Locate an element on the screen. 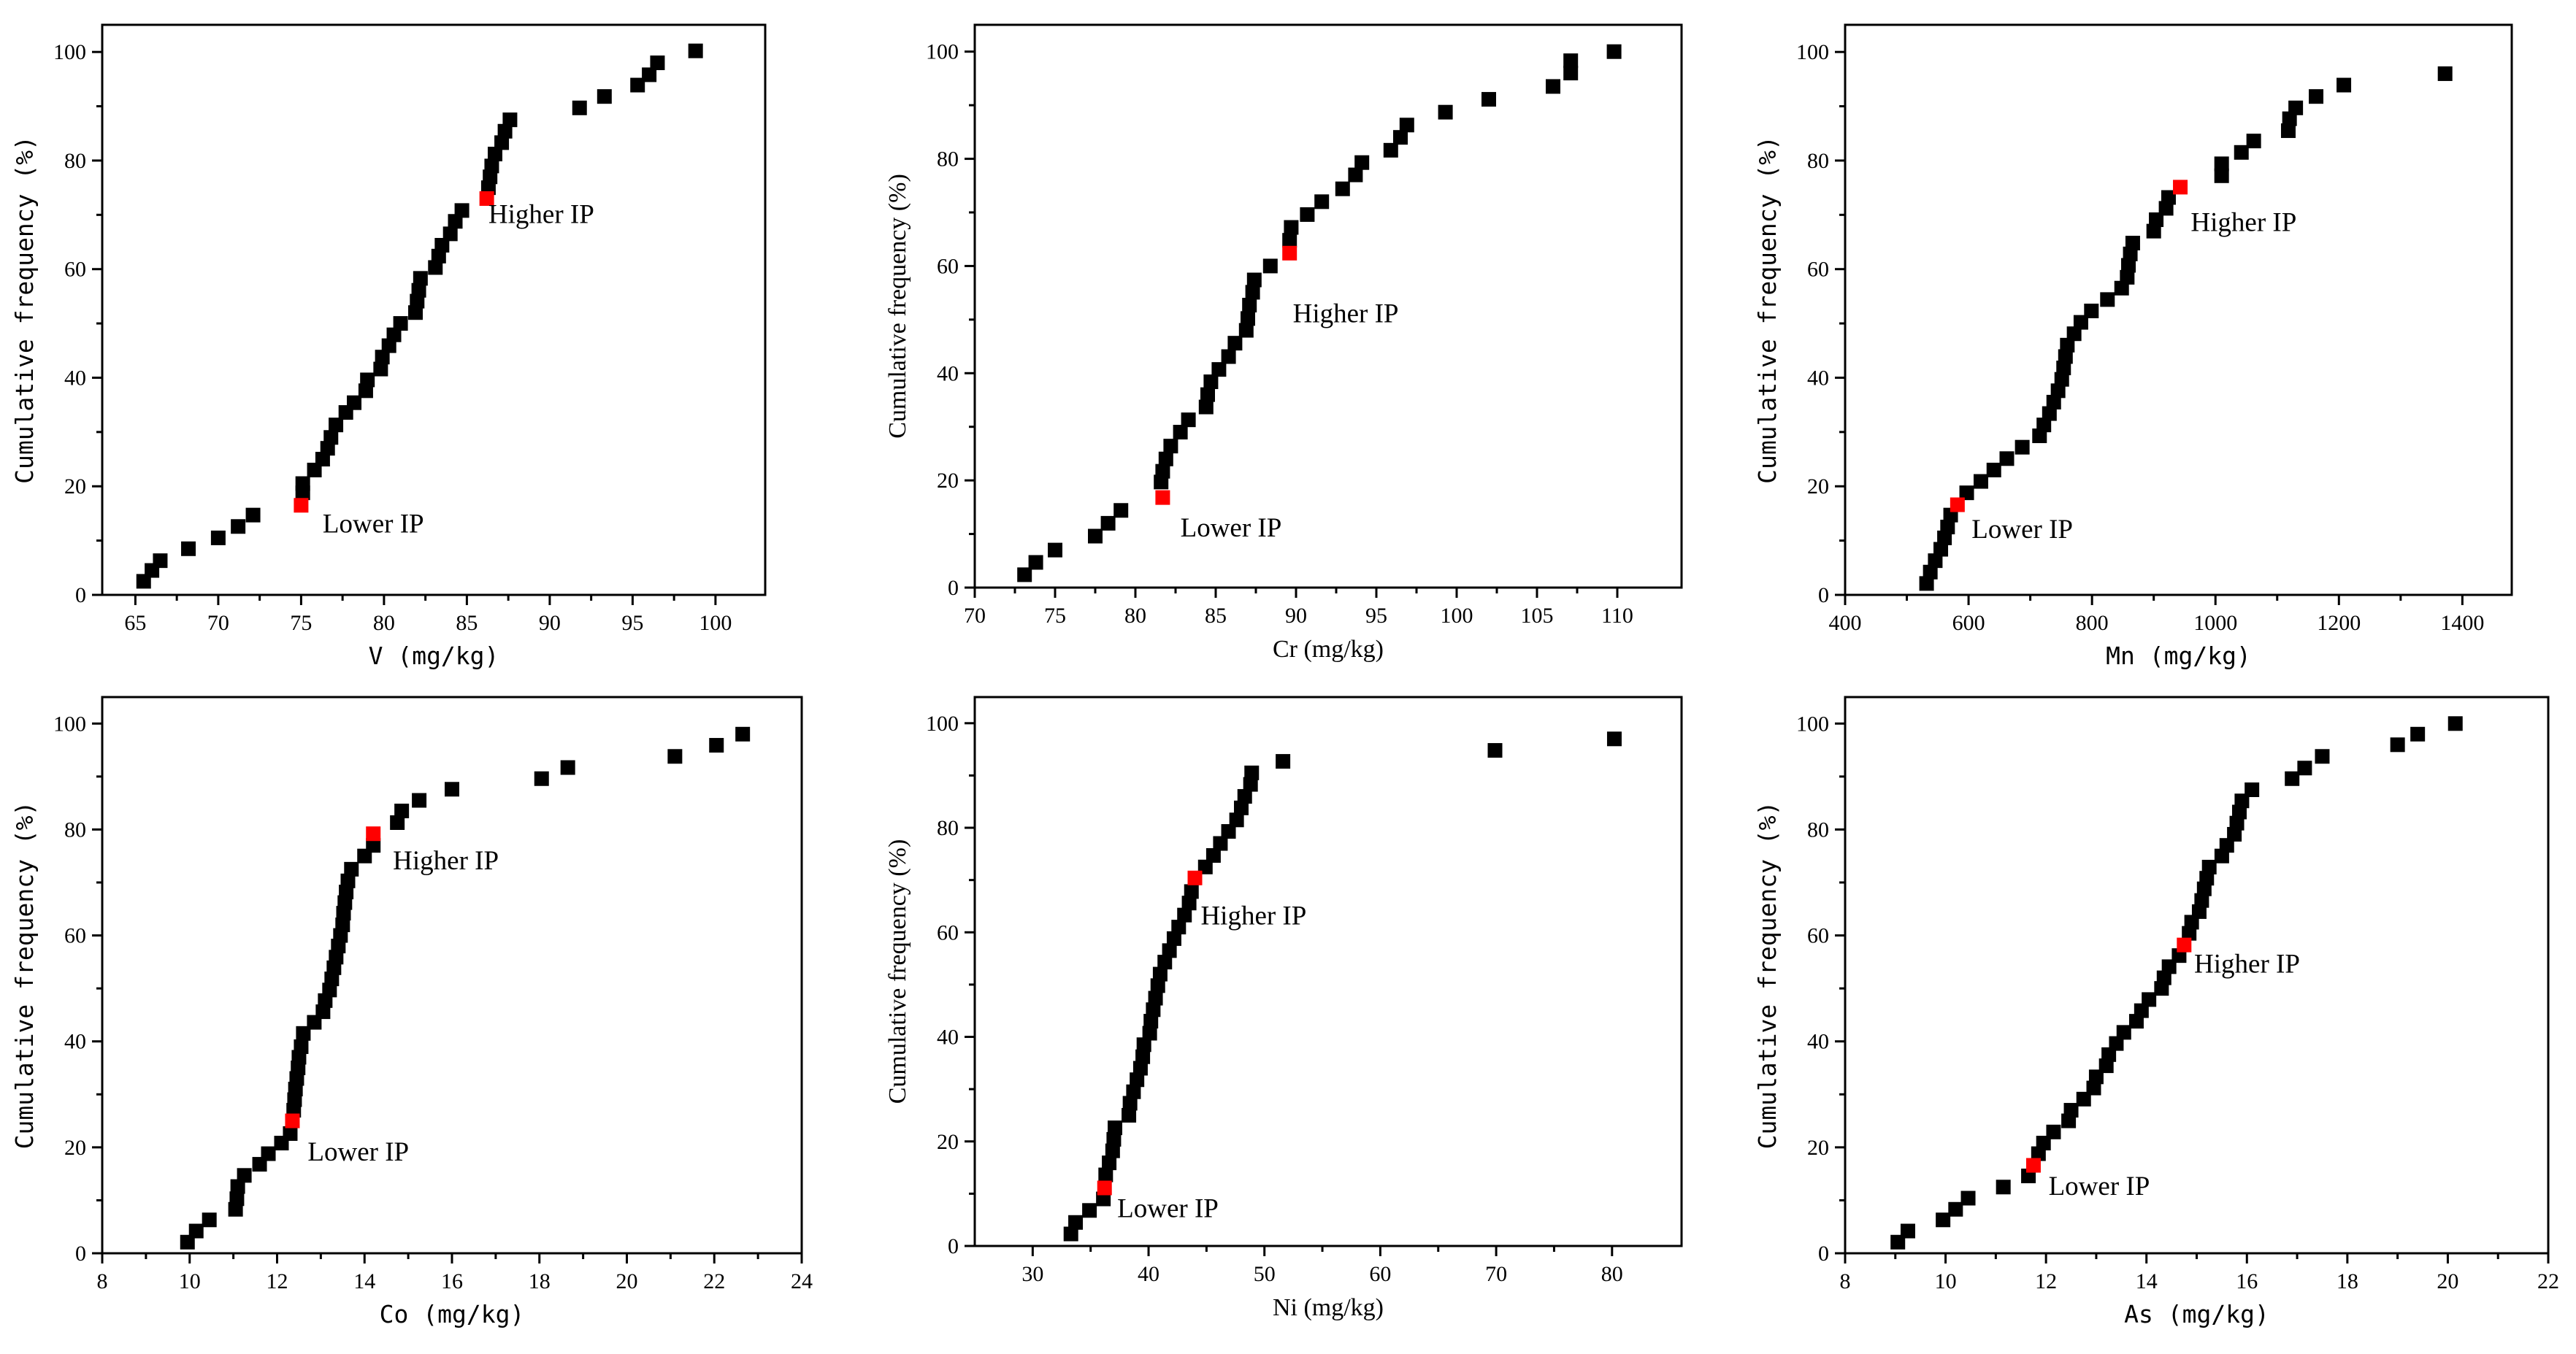  y-tick-label: 60 is located at coordinates (1818, 270).